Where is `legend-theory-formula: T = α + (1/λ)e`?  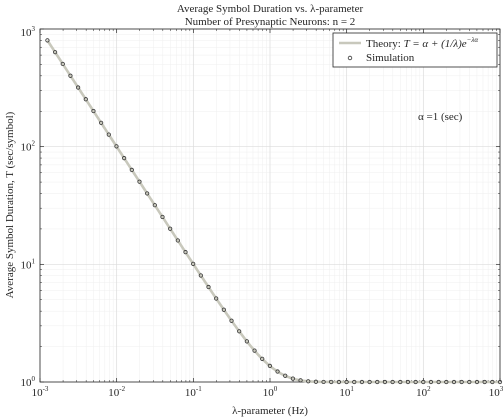 legend-theory-formula: T = α + (1/λ)e is located at coordinates (435, 44).